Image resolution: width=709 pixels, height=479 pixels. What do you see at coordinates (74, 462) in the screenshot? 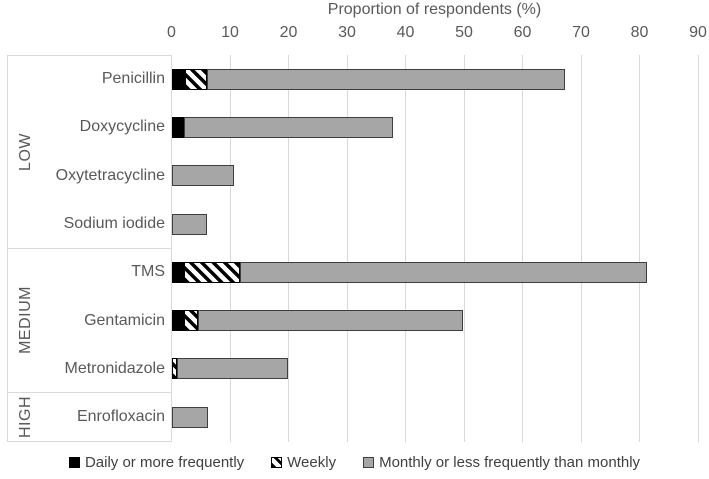
I see `legend-swatch-solid-black` at bounding box center [74, 462].